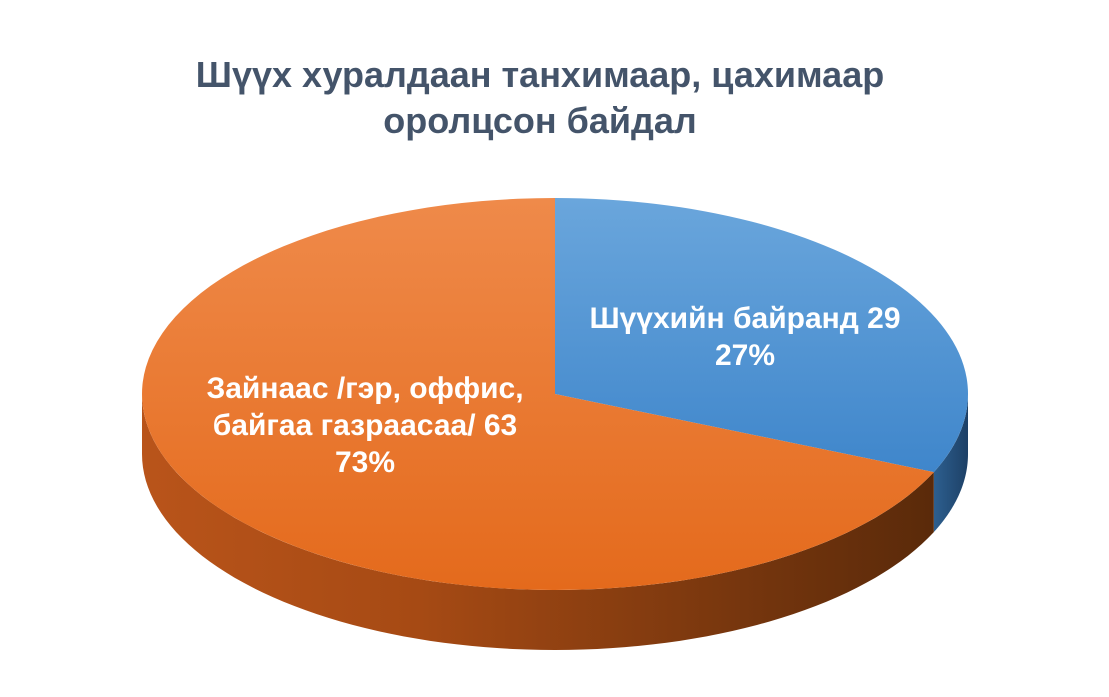 This screenshot has width=1109, height=697. What do you see at coordinates (745, 355) in the screenshot?
I see `data-label-1-line-2: 27%` at bounding box center [745, 355].